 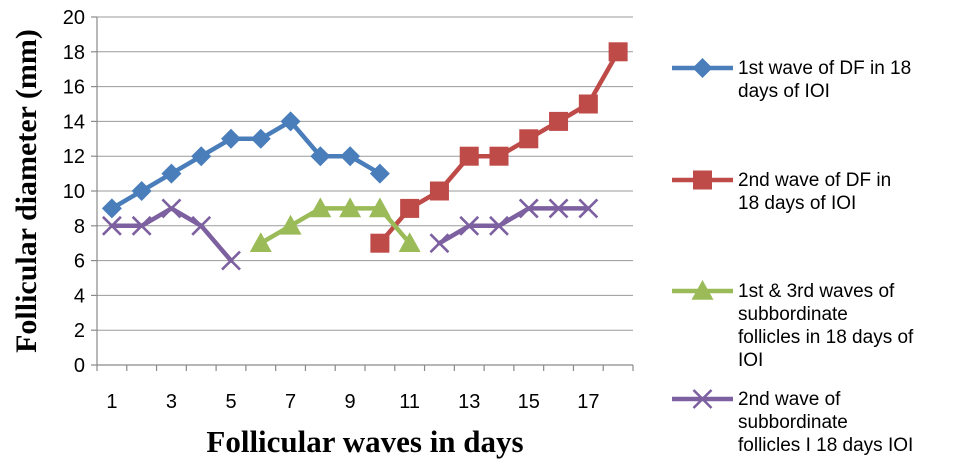 I want to click on legend-label: 18 days of IOI, so click(x=797, y=203).